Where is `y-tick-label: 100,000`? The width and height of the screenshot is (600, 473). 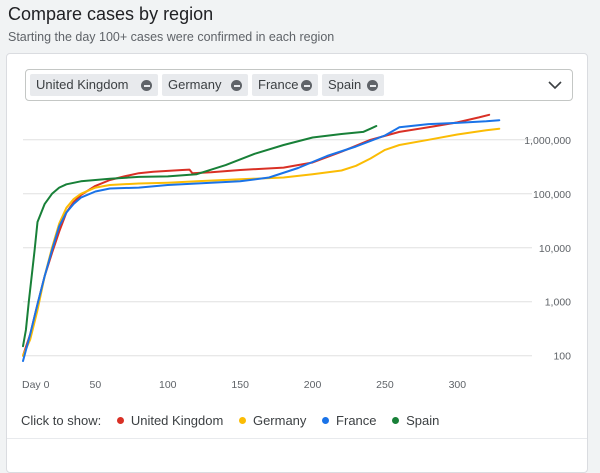
y-tick-label: 100,000 is located at coordinates (552, 195).